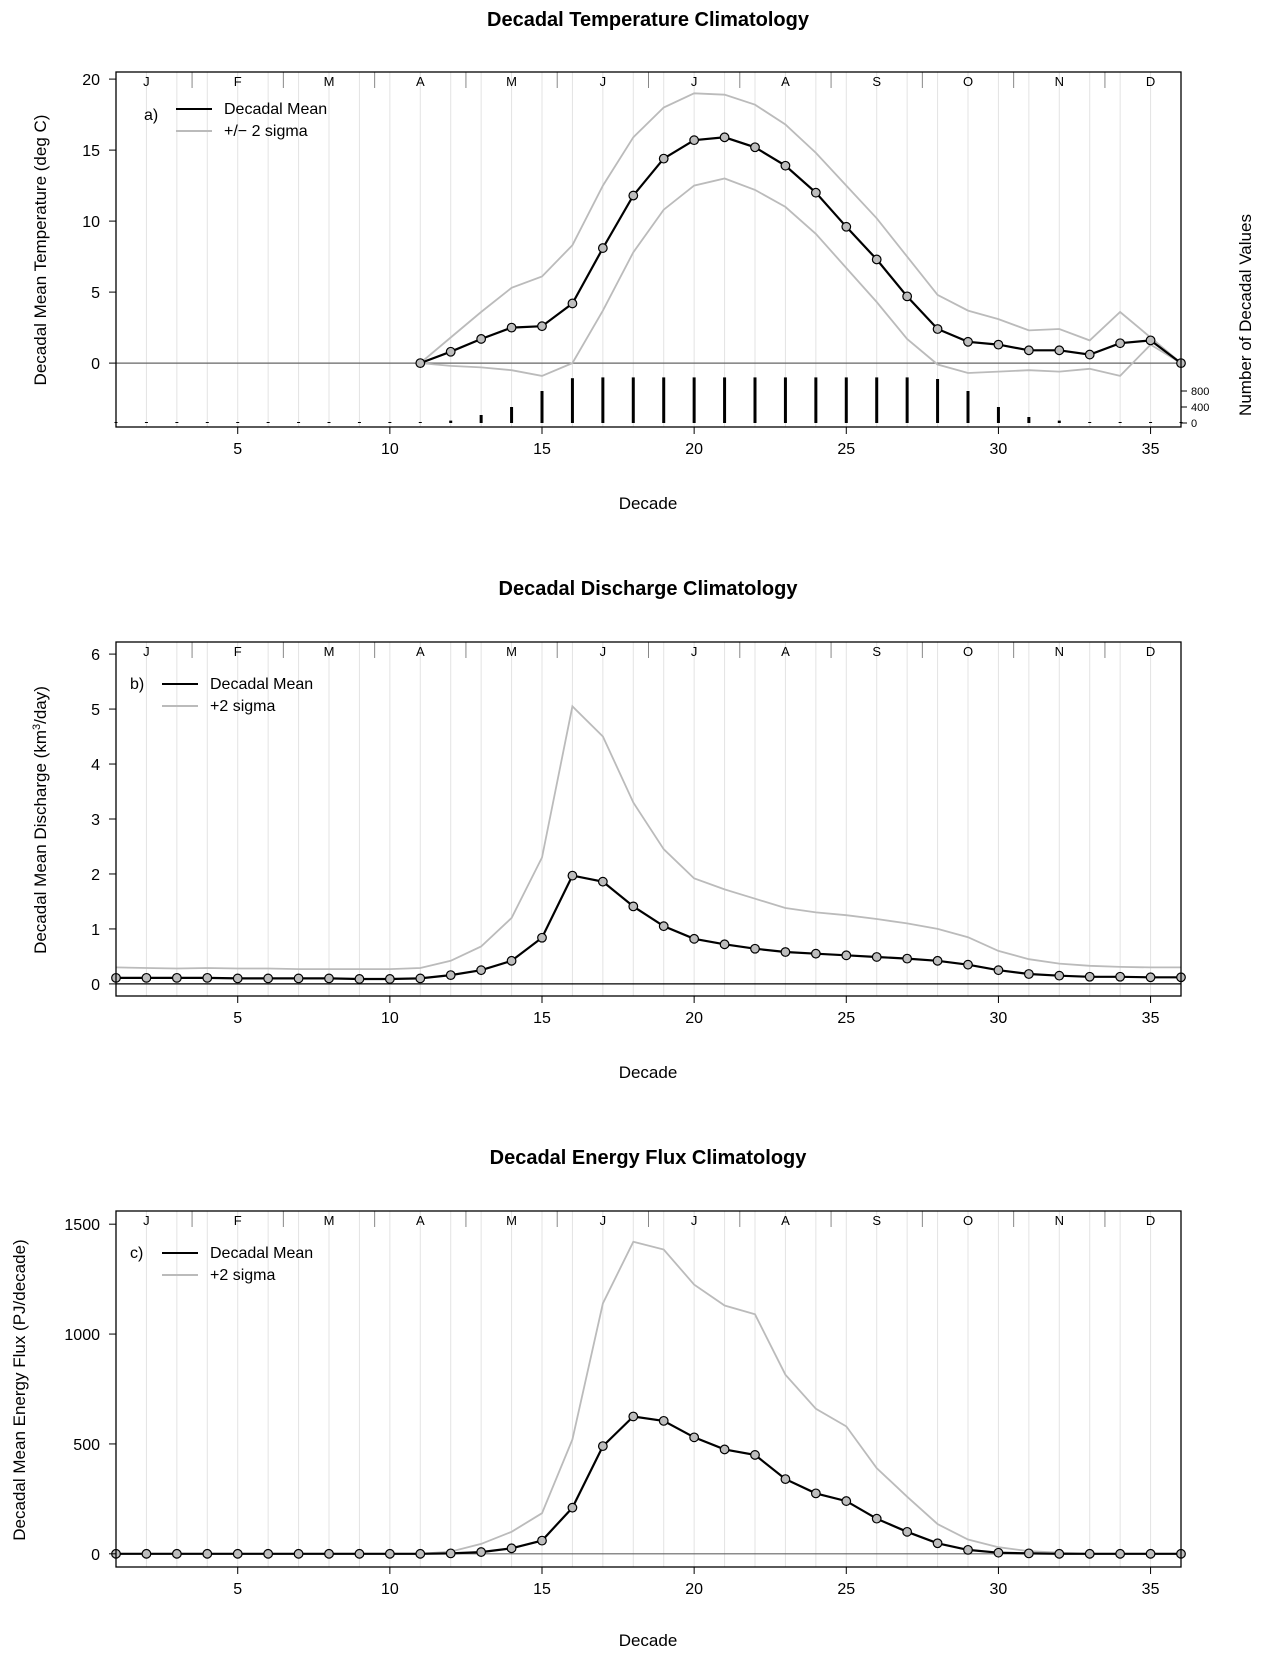 This screenshot has width=1267, height=1657. Describe the element at coordinates (1200, 408) in the screenshot. I see `right-axis-tick-label: 400` at that location.